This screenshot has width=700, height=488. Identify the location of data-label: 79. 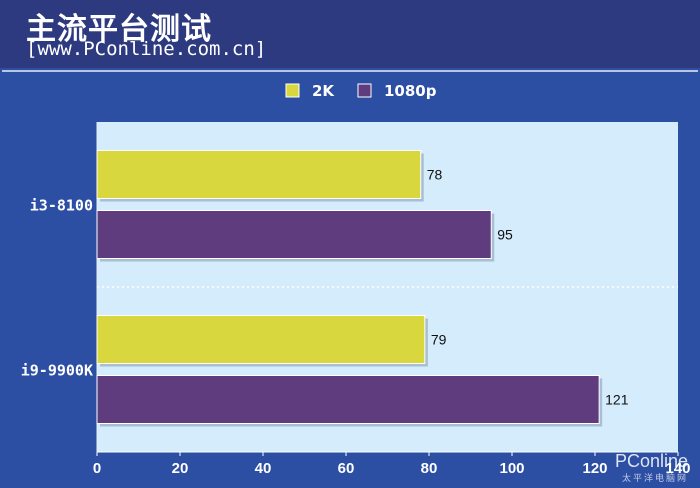
(439, 340).